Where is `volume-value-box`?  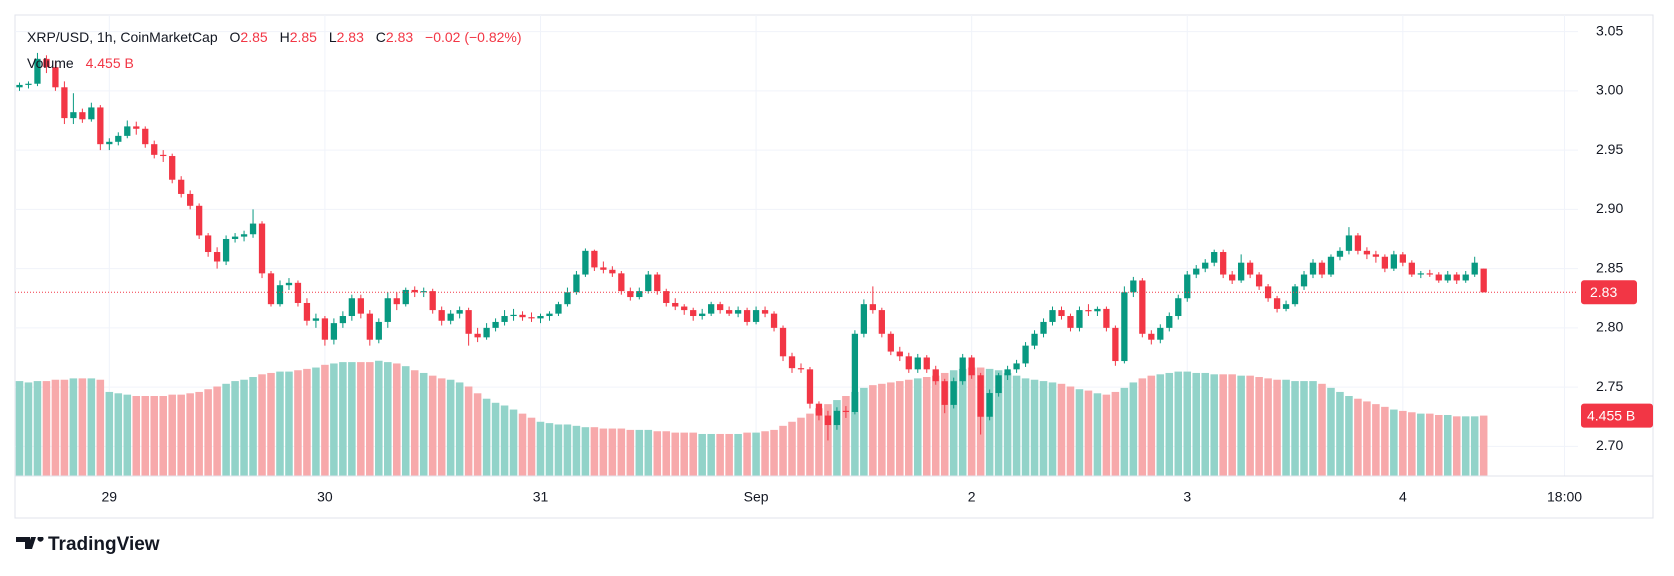
volume-value-box is located at coordinates (1617, 415).